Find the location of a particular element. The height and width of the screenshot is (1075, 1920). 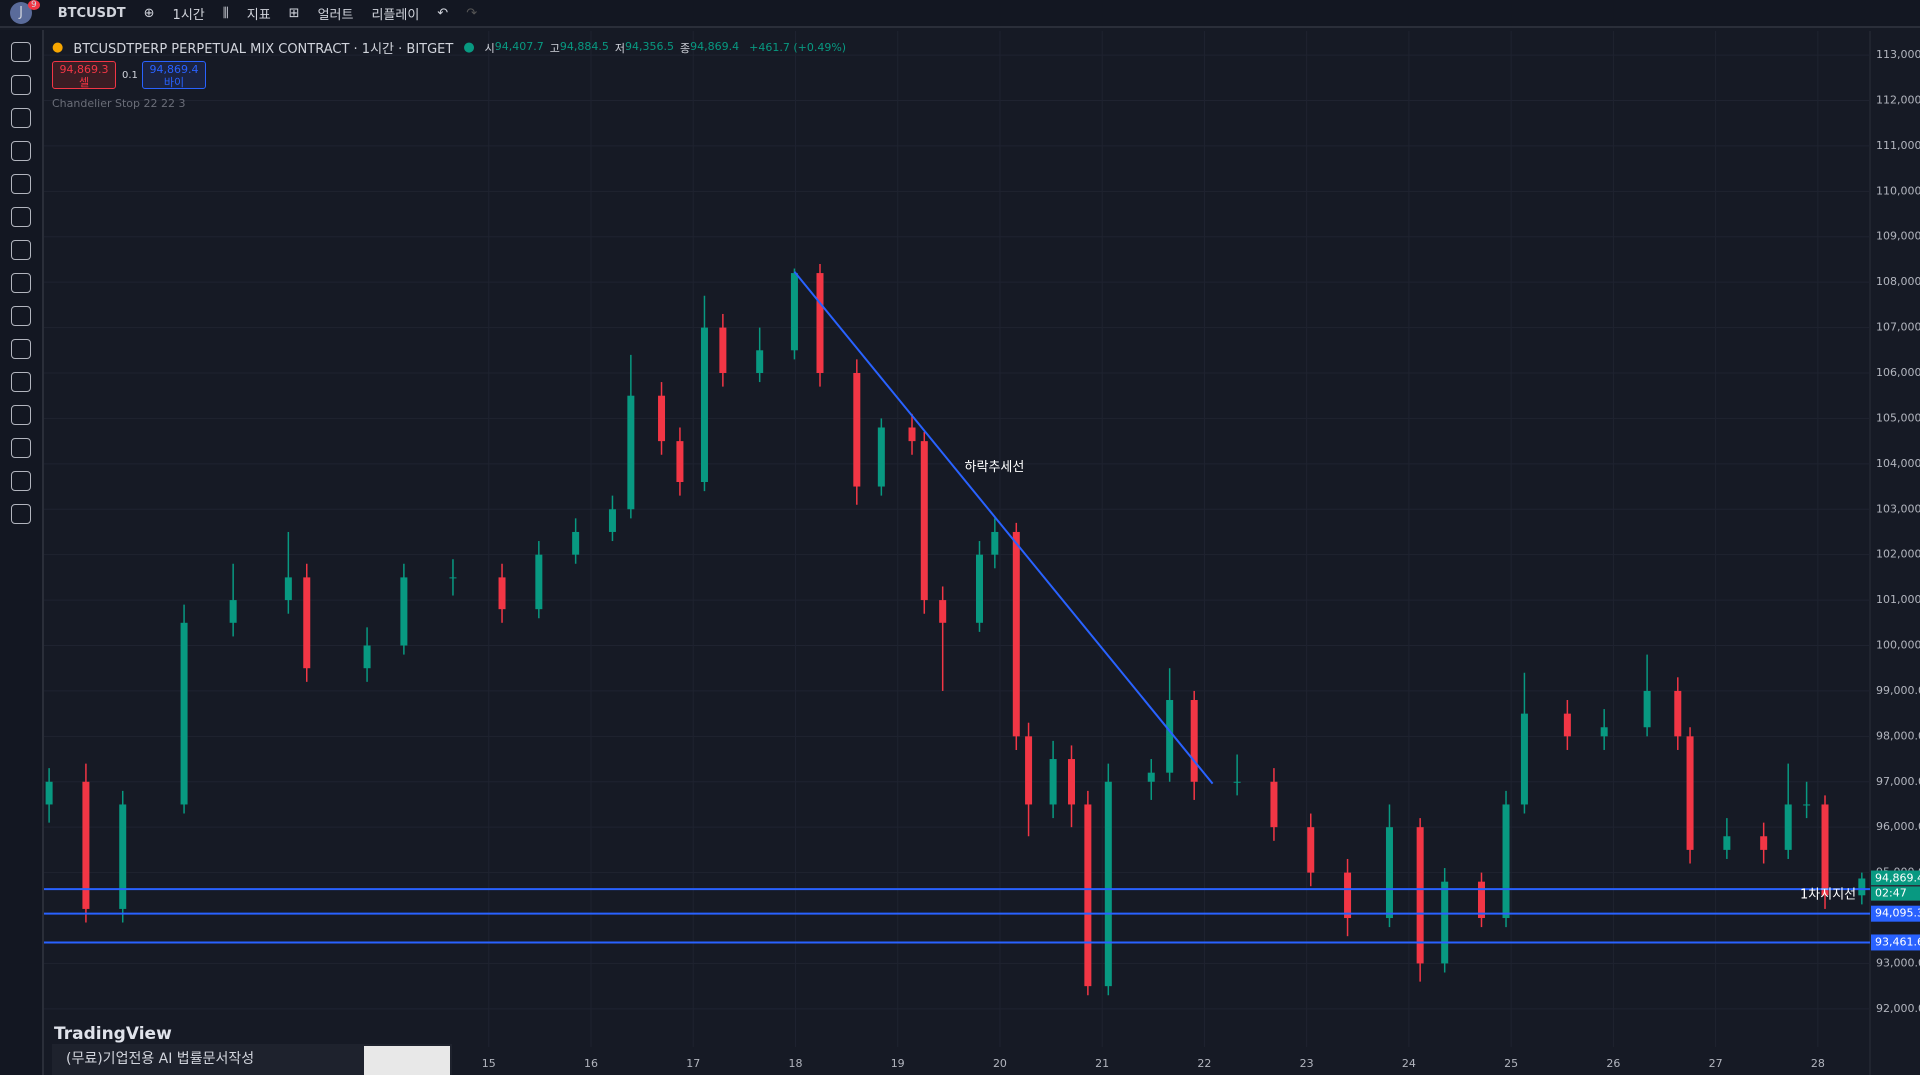

layouts: ⊞ is located at coordinates (294, 13).